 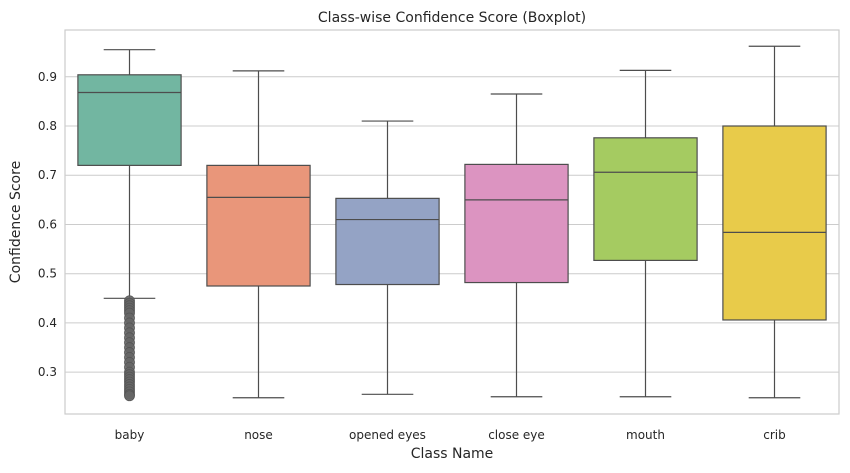 What do you see at coordinates (452, 18) in the screenshot?
I see `chart-title: Class-wise Confidence Score (Boxplot)` at bounding box center [452, 18].